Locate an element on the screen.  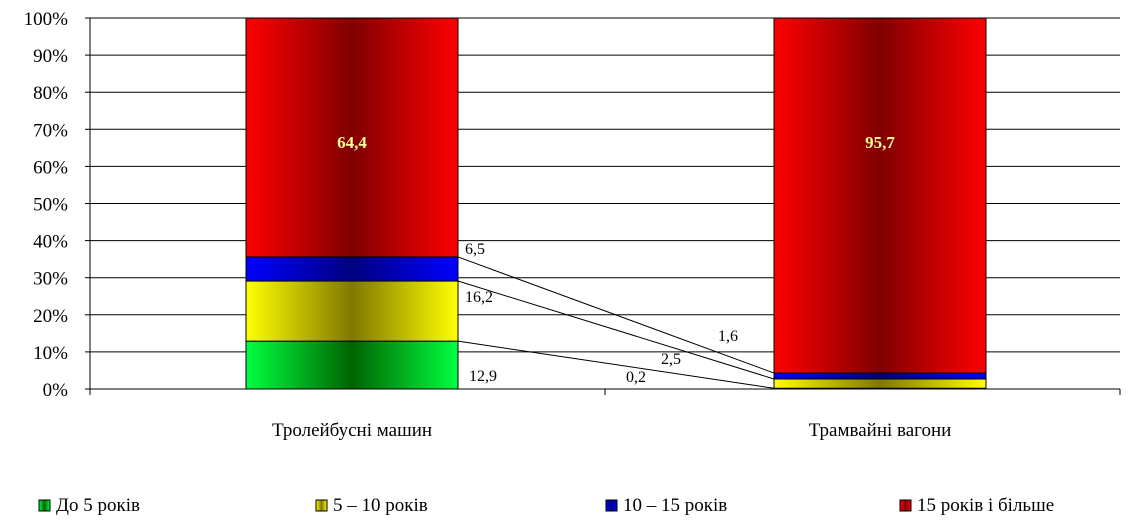
y-tick-label: 70% is located at coordinates (50, 130).